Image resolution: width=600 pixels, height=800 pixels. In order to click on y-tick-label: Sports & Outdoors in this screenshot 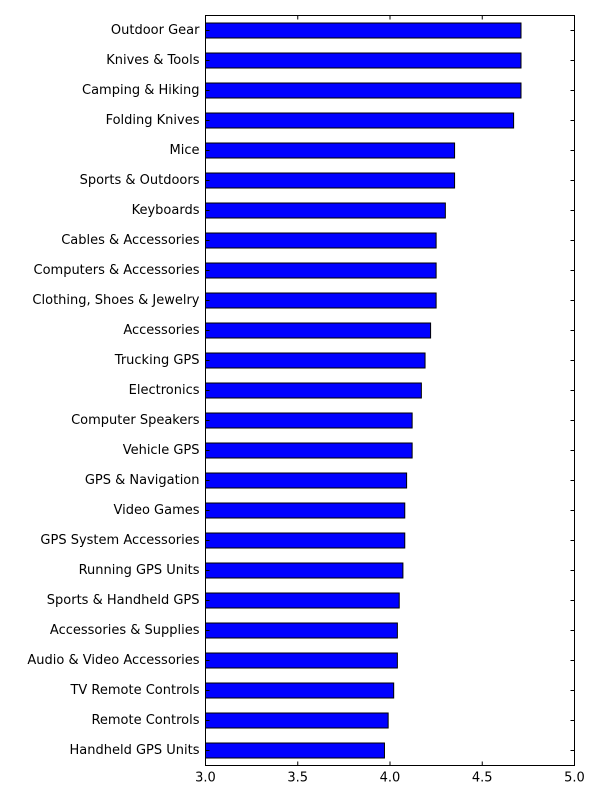, I will do `click(140, 180)`.